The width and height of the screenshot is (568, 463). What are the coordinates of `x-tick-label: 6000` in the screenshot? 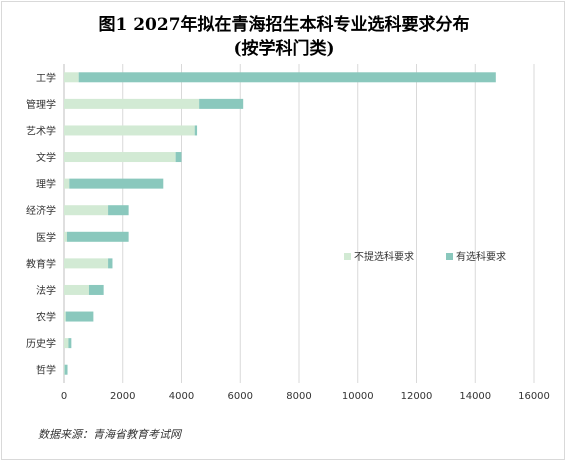 It's located at (240, 396).